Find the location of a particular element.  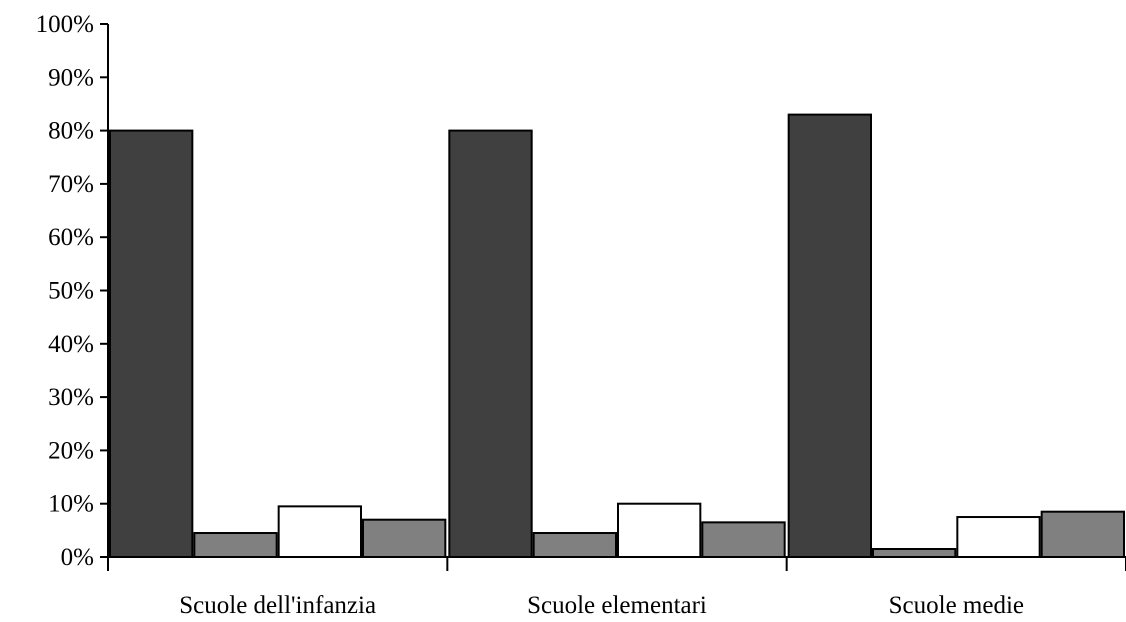

y-tick-label: 30% is located at coordinates (71, 397).